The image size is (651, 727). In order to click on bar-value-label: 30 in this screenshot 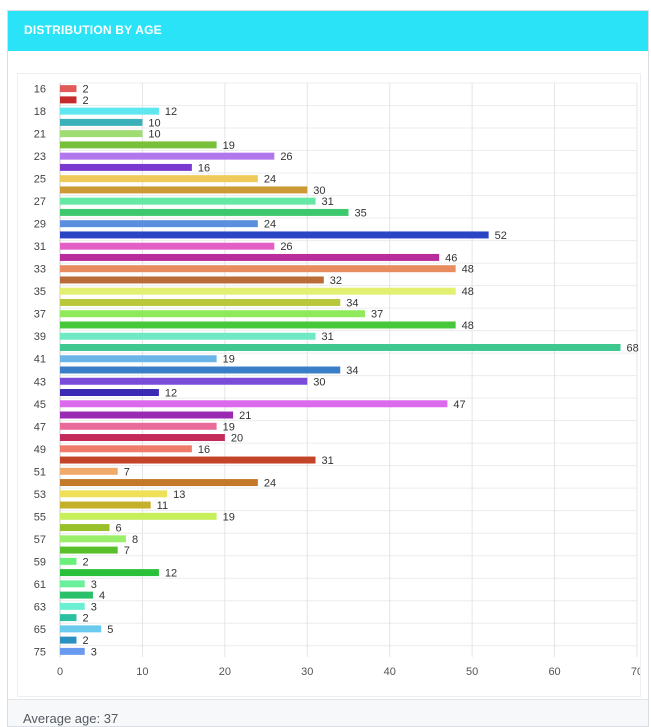, I will do `click(319, 191)`.